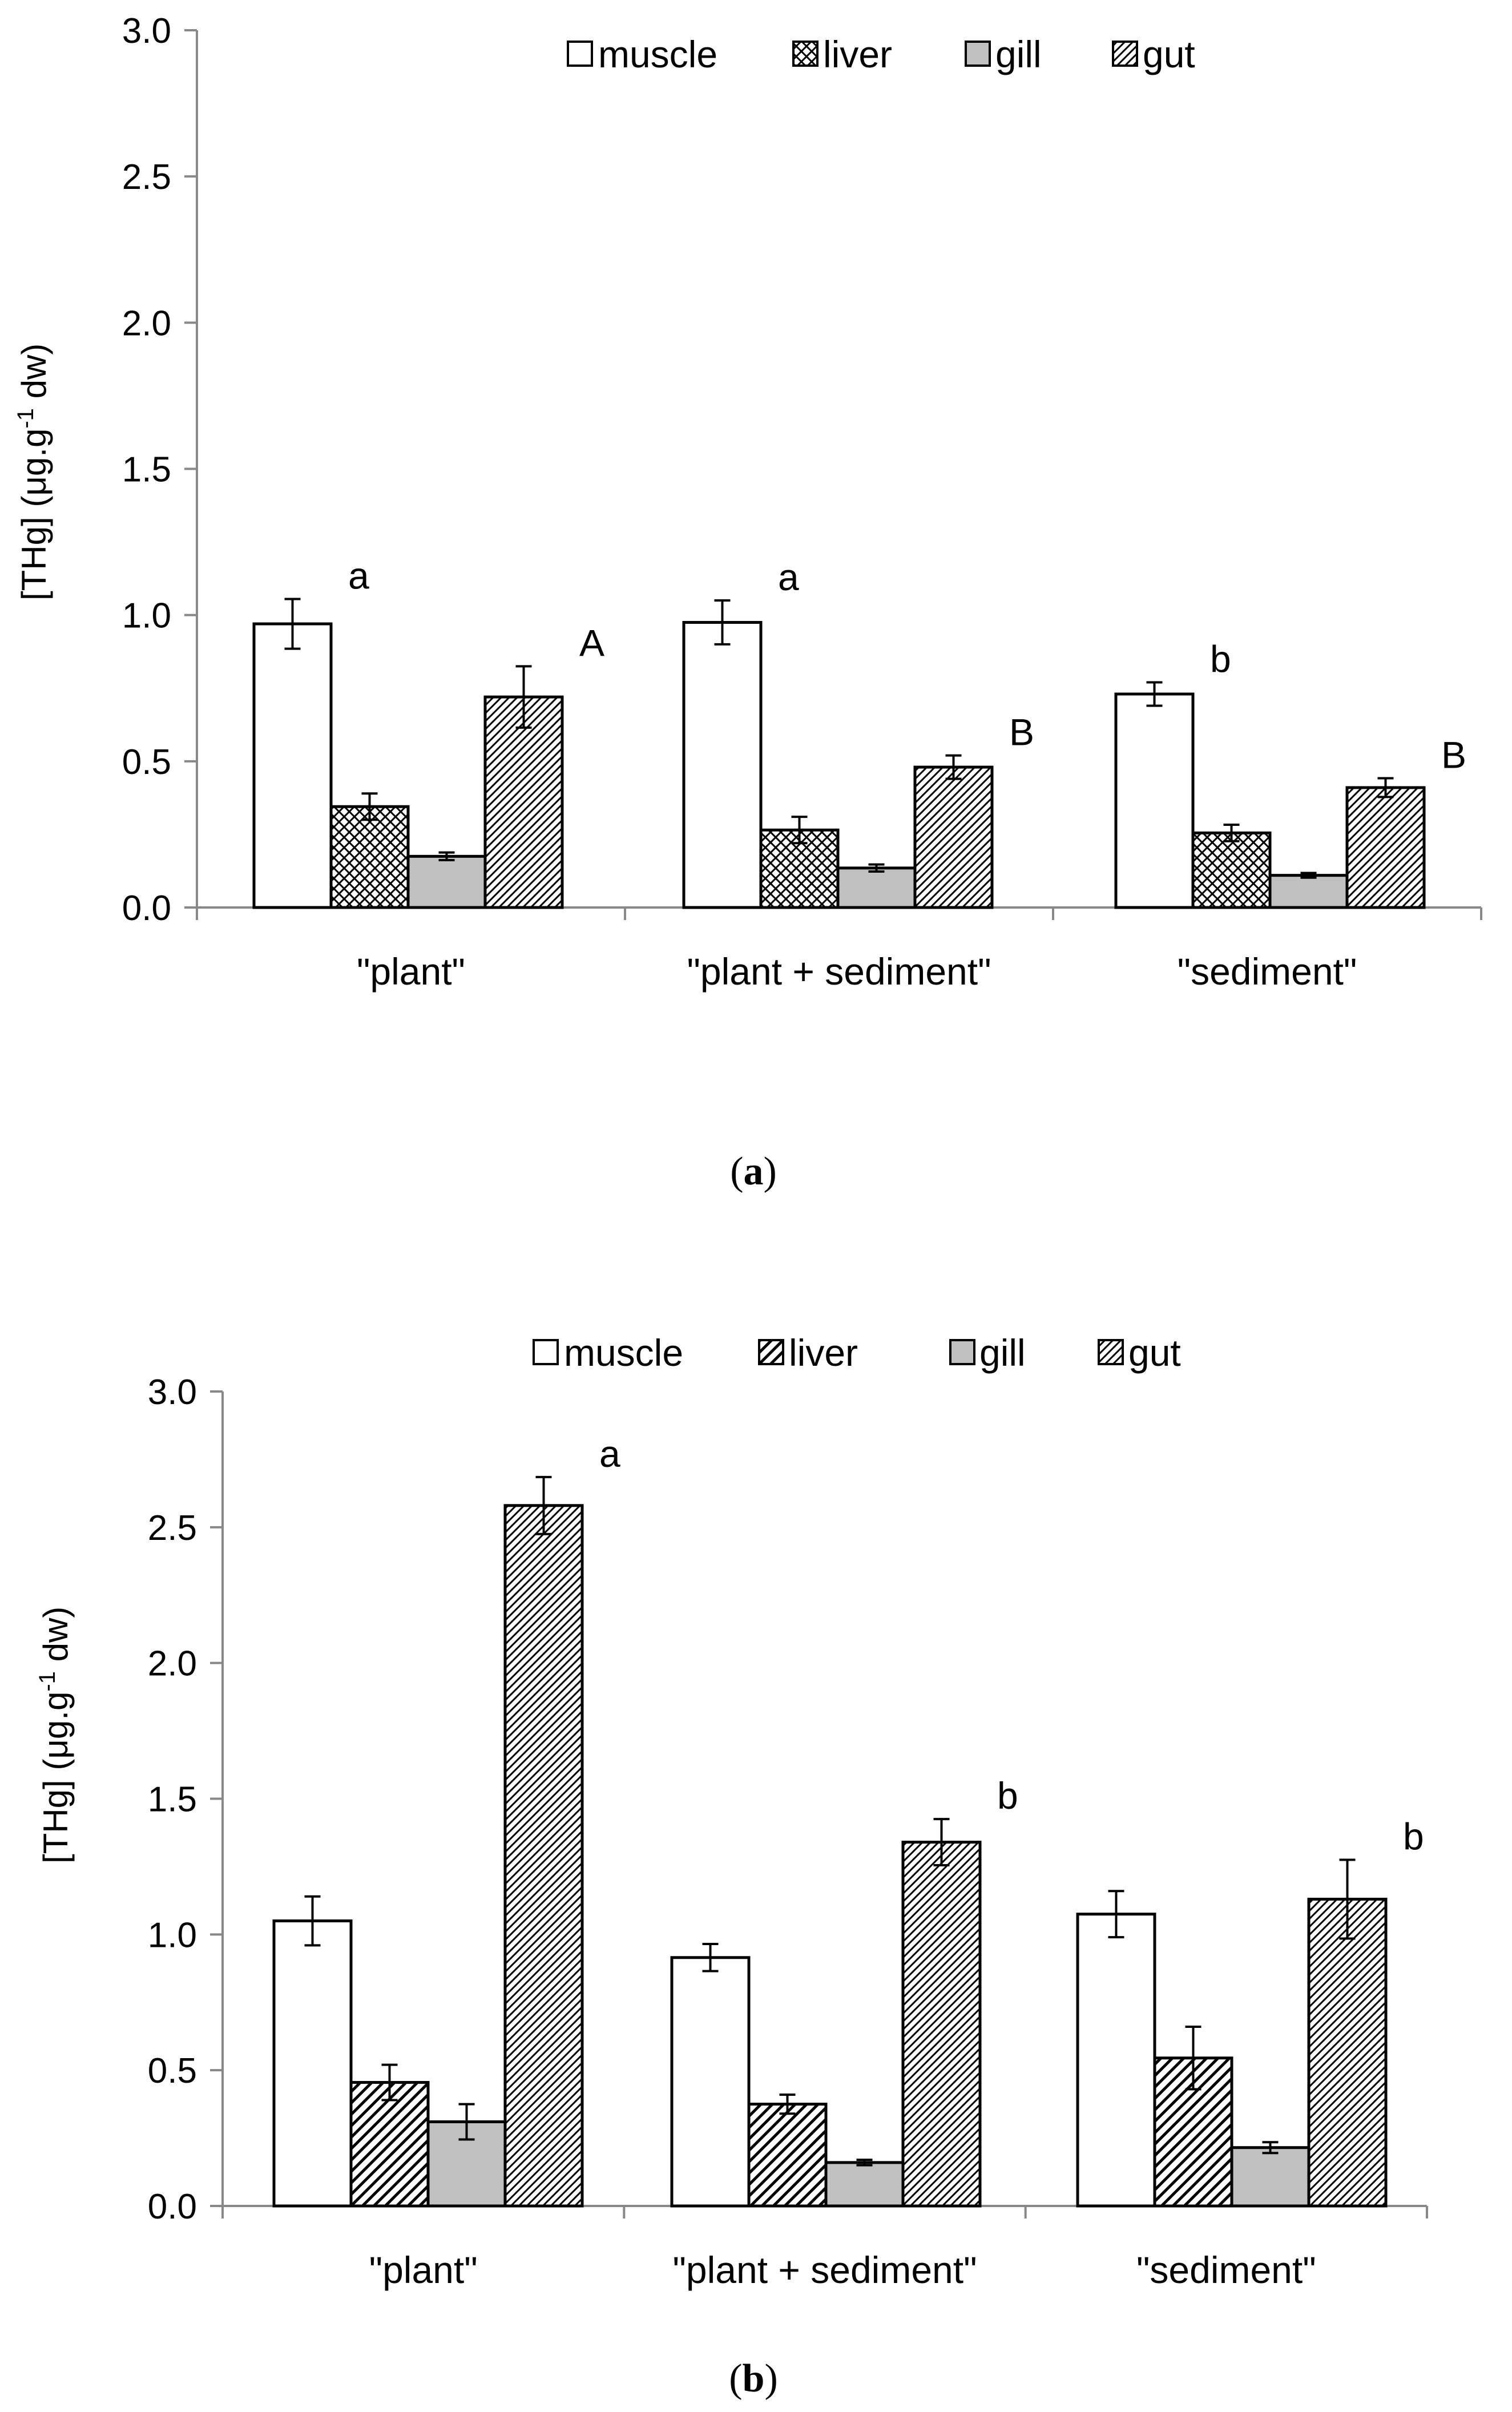 The width and height of the screenshot is (1512, 2412). I want to click on legend-a: muscle liver gill gut, so click(881, 54).